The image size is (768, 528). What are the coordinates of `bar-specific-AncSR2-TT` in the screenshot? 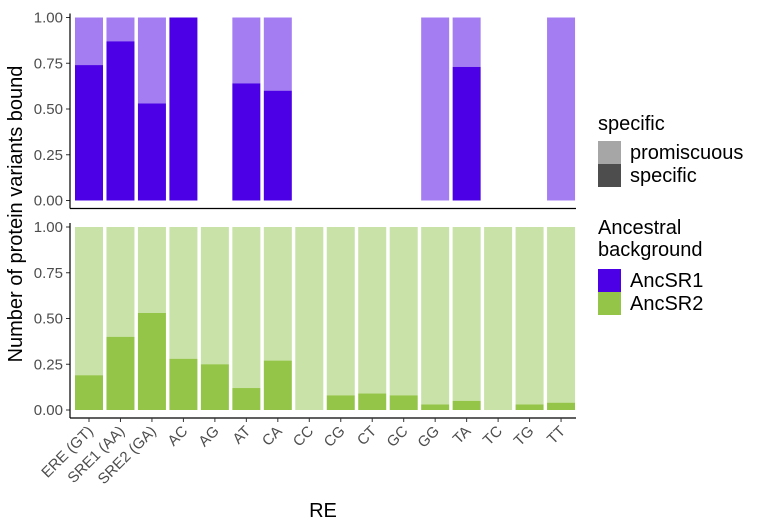 It's located at (561, 406).